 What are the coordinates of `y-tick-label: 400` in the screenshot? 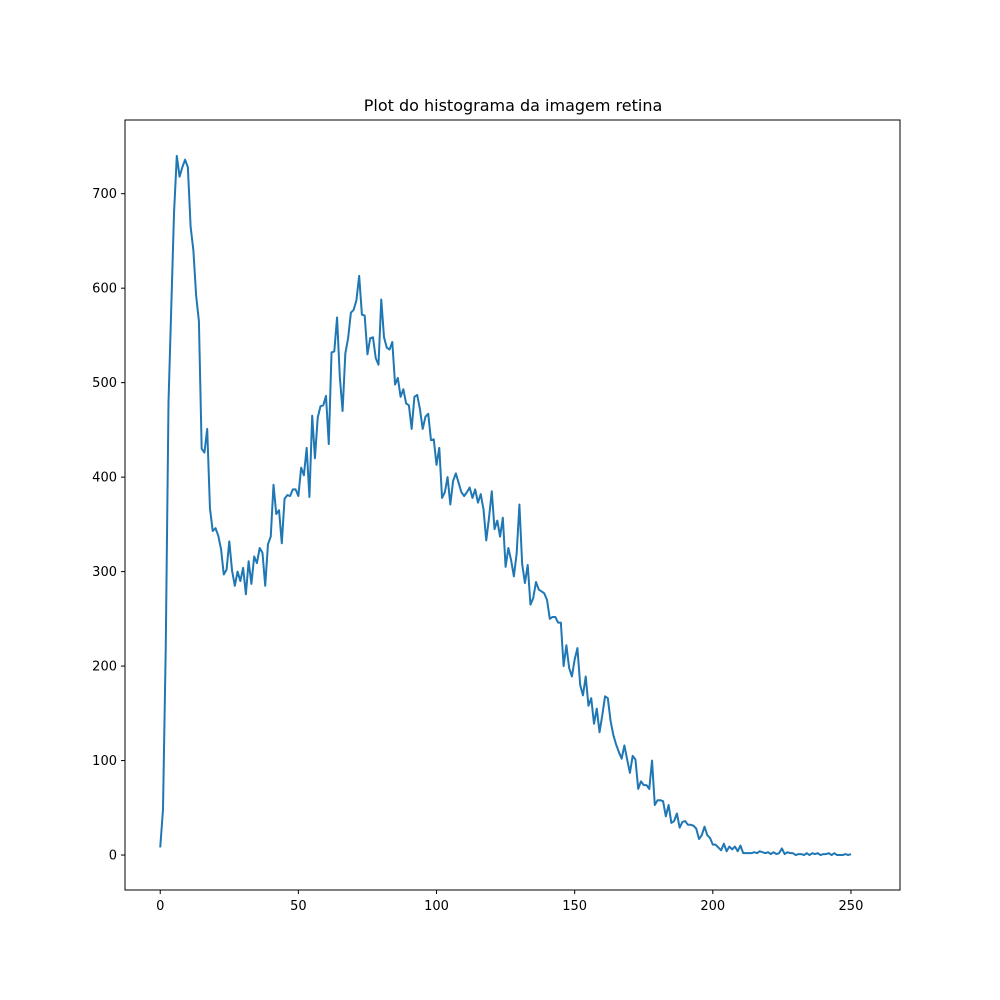 It's located at (104, 478).